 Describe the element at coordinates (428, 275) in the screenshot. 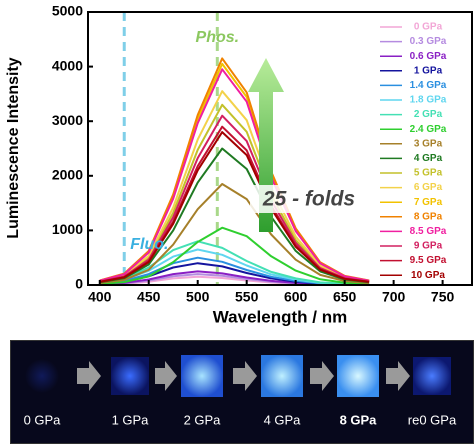

I see `legend-label: 10 GPa` at that location.